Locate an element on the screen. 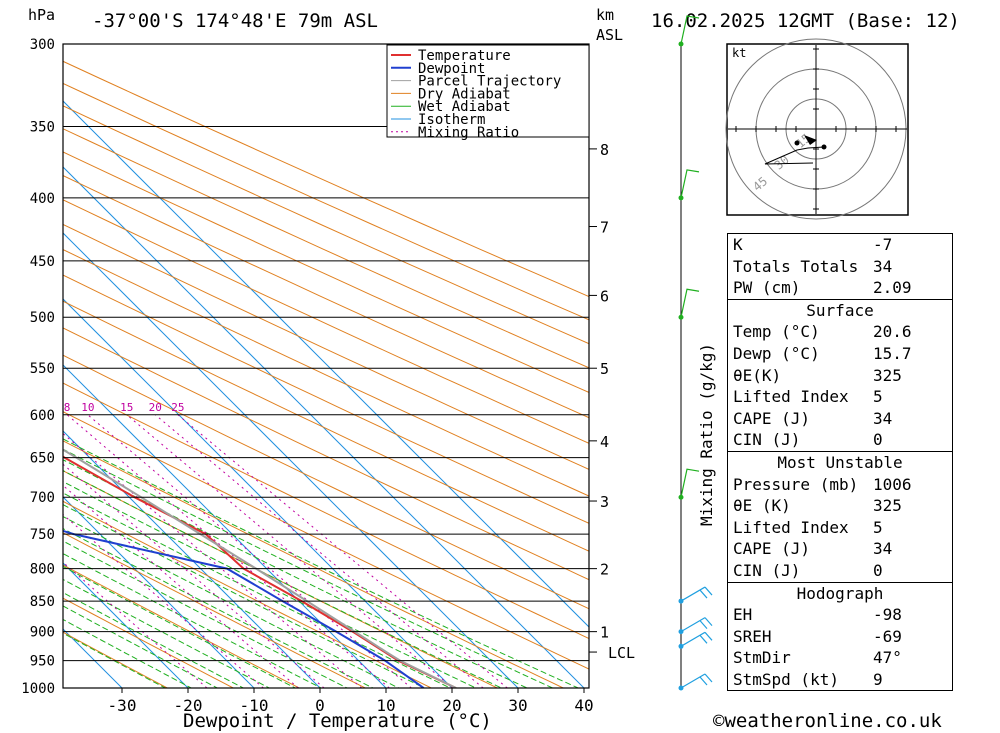 This screenshot has height=733, width=1000. table-row: PW (cm) 2.09 is located at coordinates (840, 288).